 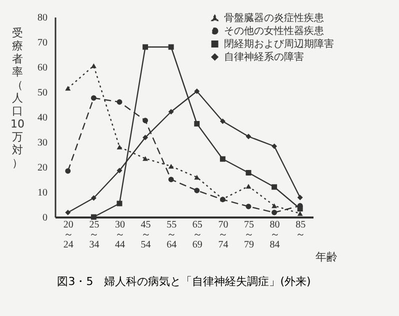 What do you see at coordinates (327, 257) in the screenshot?
I see `x-axis-title: 年齢` at bounding box center [327, 257].